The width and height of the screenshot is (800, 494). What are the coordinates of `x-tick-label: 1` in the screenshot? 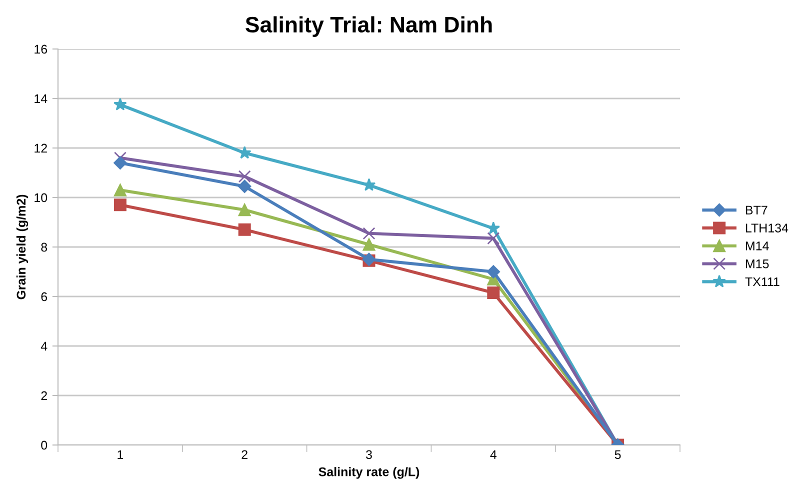 It's located at (121, 454).